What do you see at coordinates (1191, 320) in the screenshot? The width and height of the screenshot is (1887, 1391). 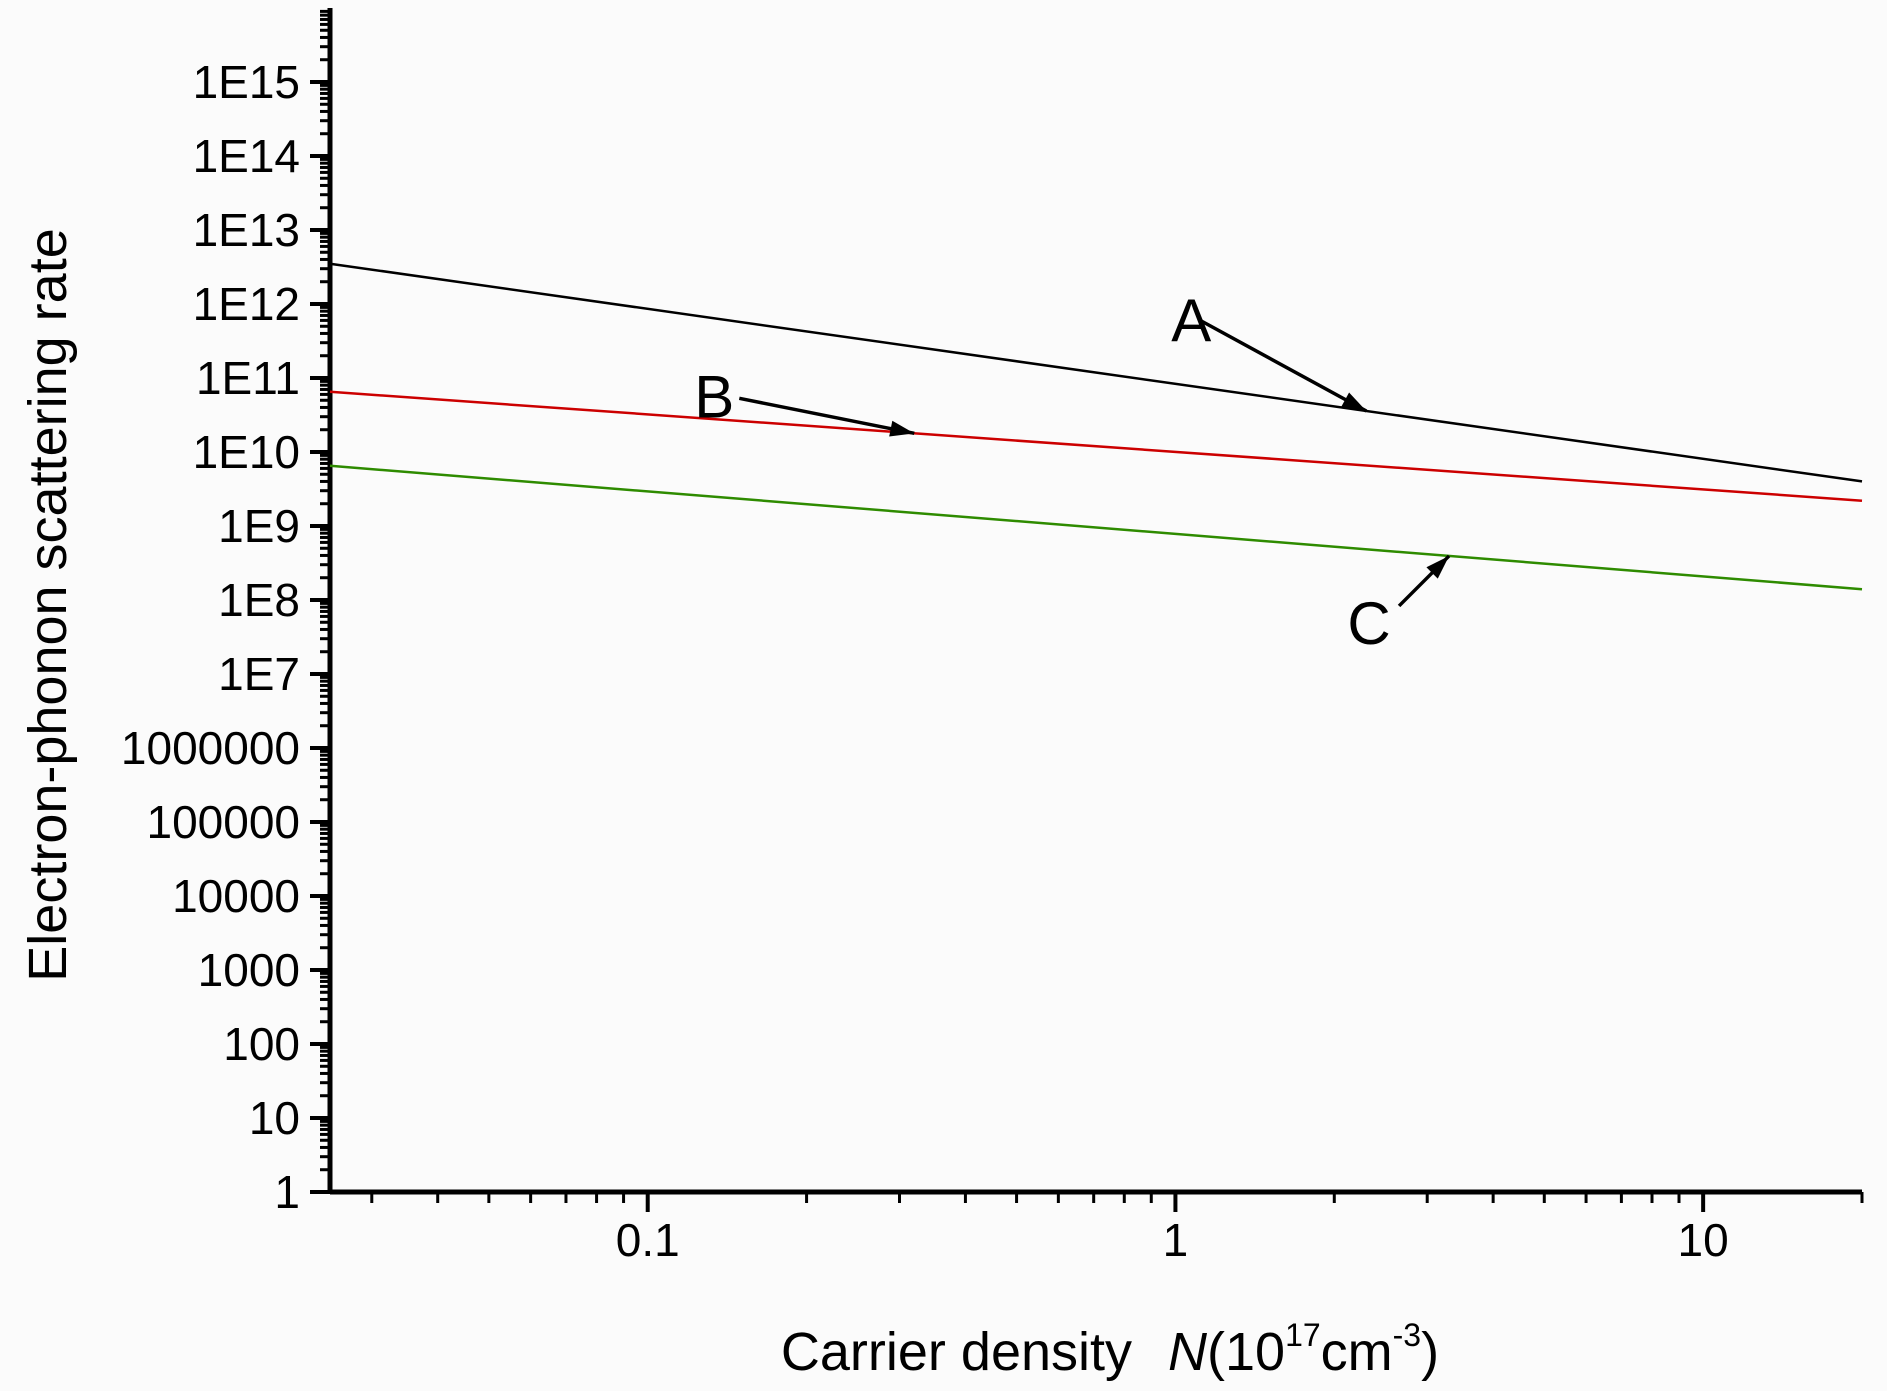 I see `curve-label-a: A` at bounding box center [1191, 320].